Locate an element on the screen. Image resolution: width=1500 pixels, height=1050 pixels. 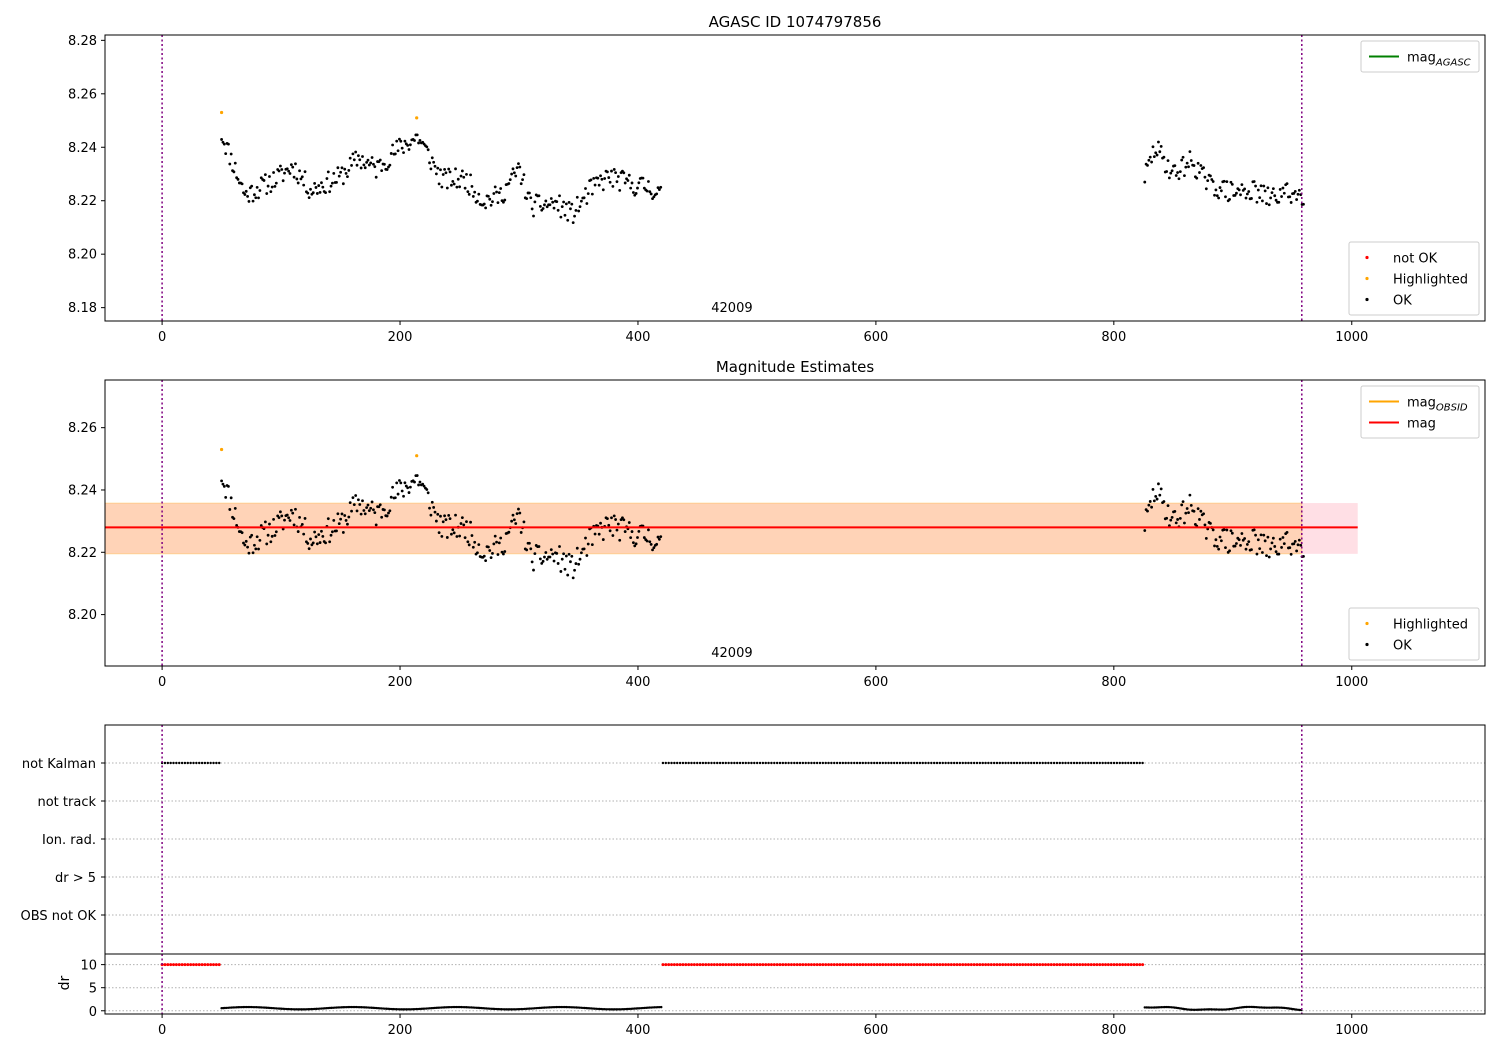
panel2-ytick-label: 8.24 is located at coordinates (82, 490).